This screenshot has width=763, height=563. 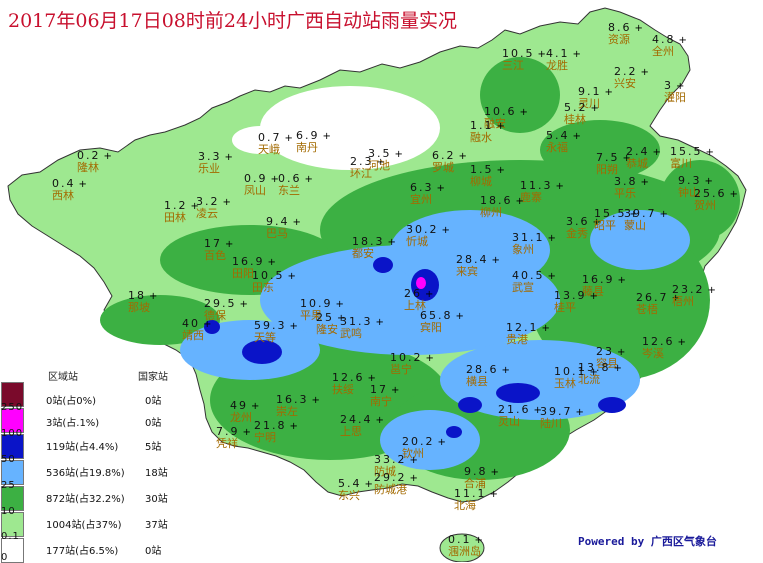 I want to click on legend-count: 3站(占.1%), so click(x=73, y=423).